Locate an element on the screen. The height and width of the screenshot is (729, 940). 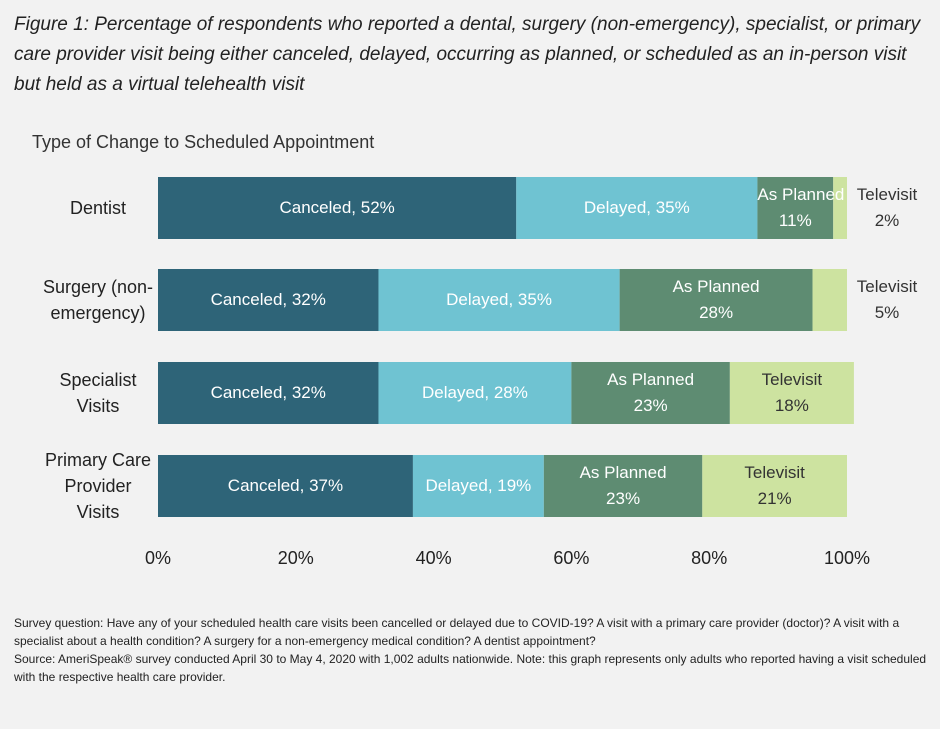
data-label-value: 21% is located at coordinates (774, 498).